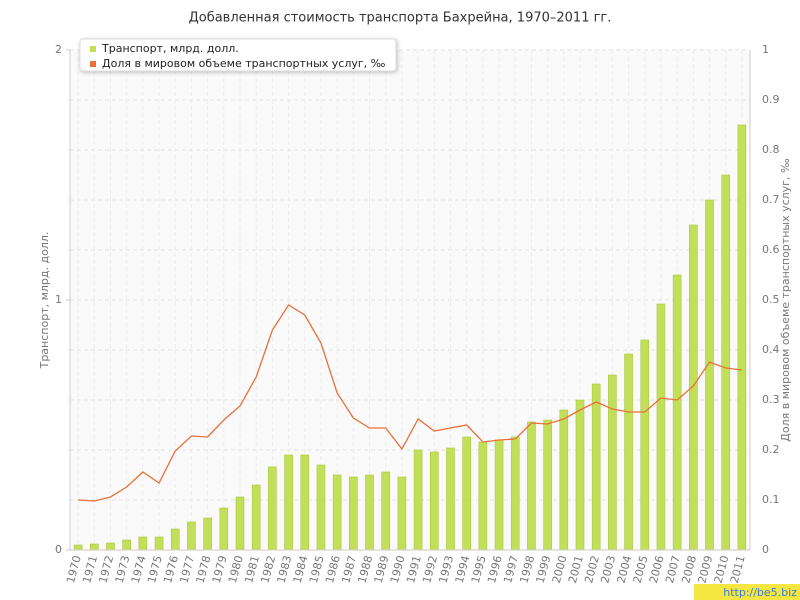 Image resolution: width=800 pixels, height=600 pixels. What do you see at coordinates (771, 449) in the screenshot?
I see `y2-tick-label: 0.2` at bounding box center [771, 449].